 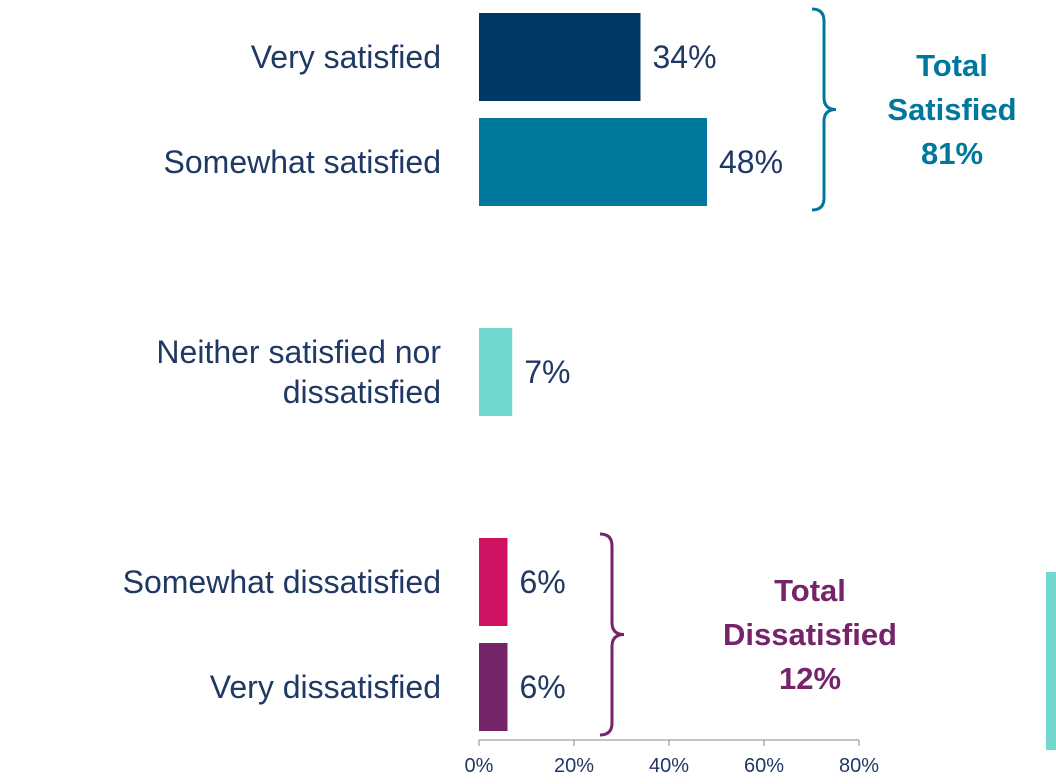 What do you see at coordinates (543, 582) in the screenshot?
I see `value-label-3: 6%` at bounding box center [543, 582].